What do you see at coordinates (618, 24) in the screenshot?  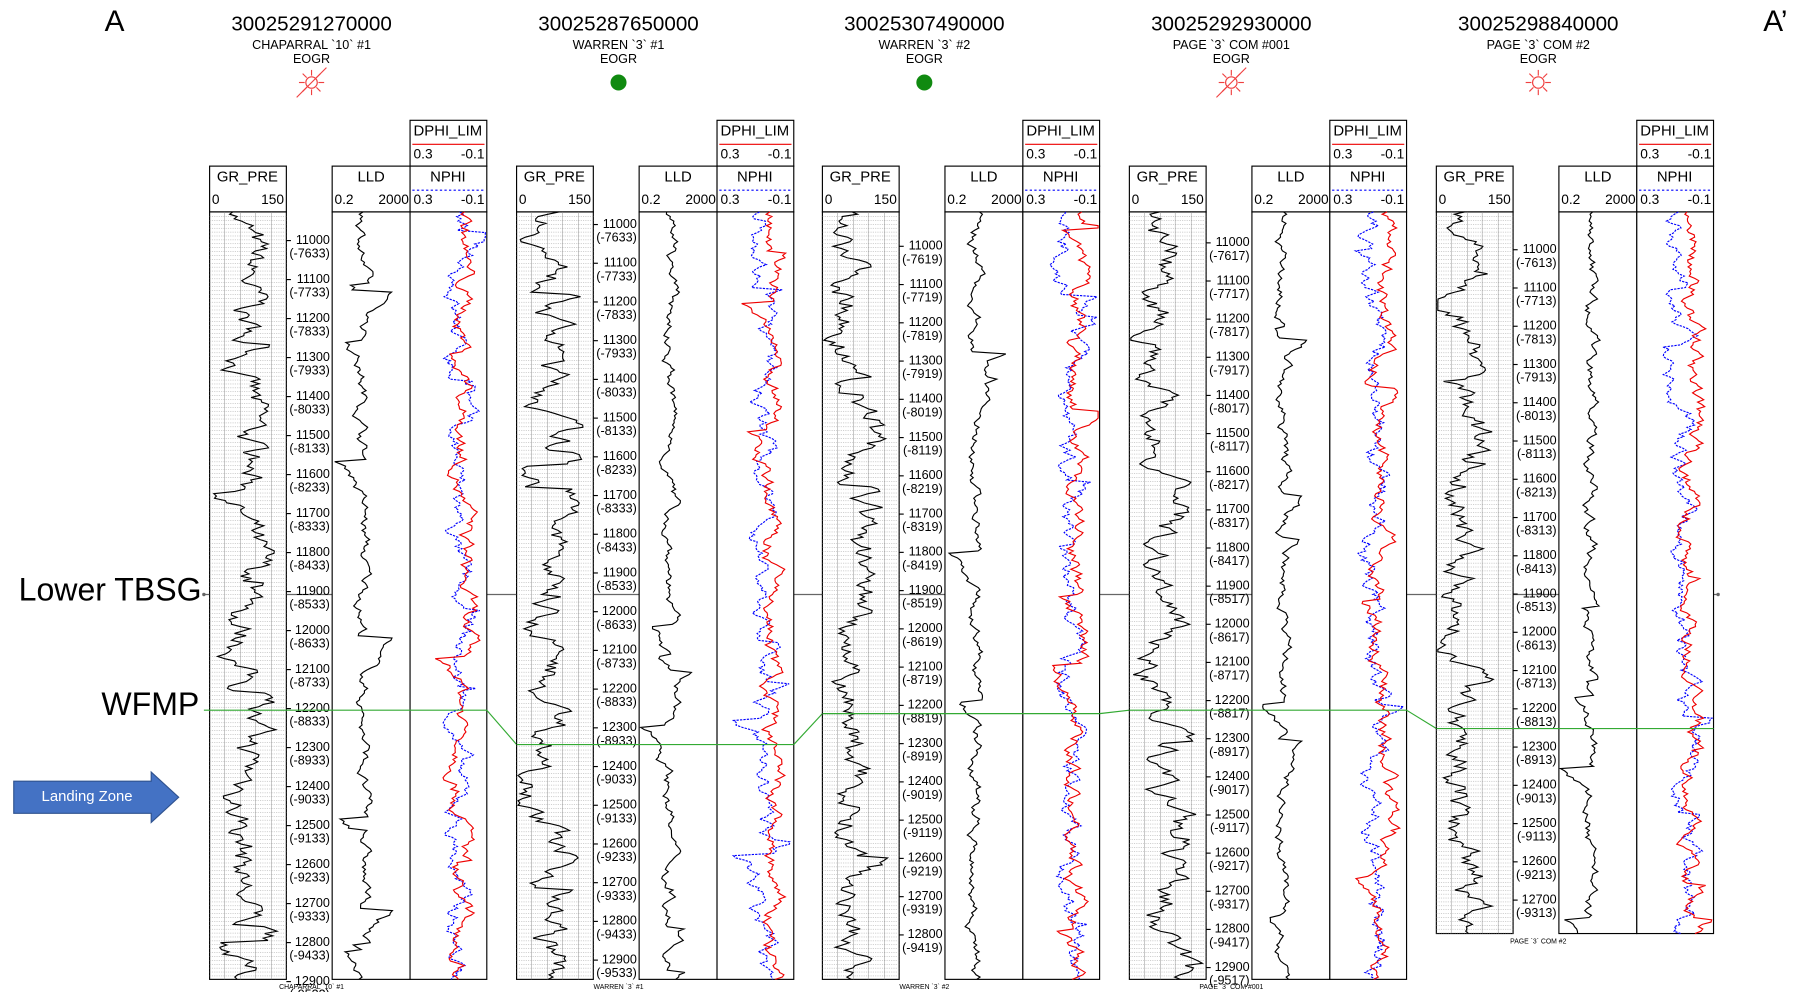 I see `well-api: 30025287650000` at bounding box center [618, 24].